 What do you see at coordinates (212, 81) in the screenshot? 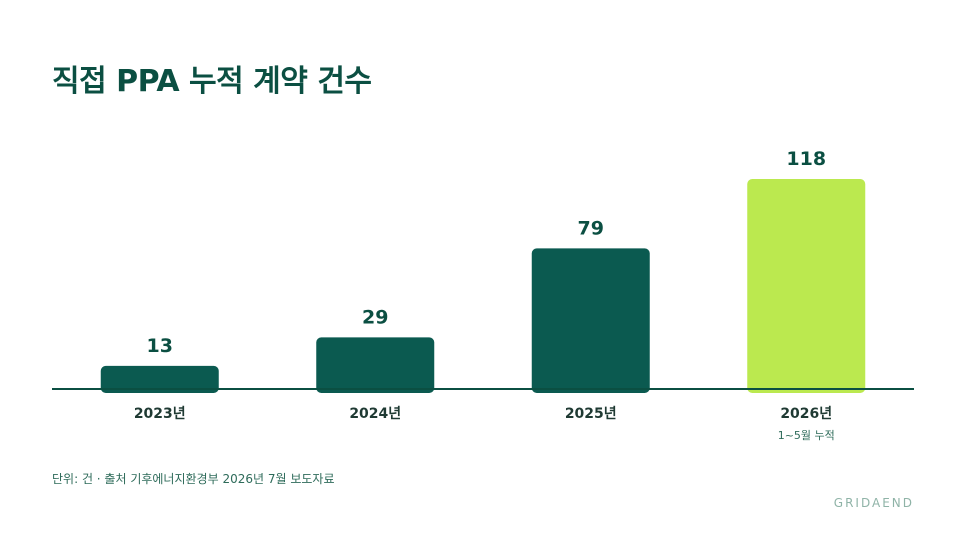
I see `chart-title: 직접 PPA 누적 계약 건수` at bounding box center [212, 81].